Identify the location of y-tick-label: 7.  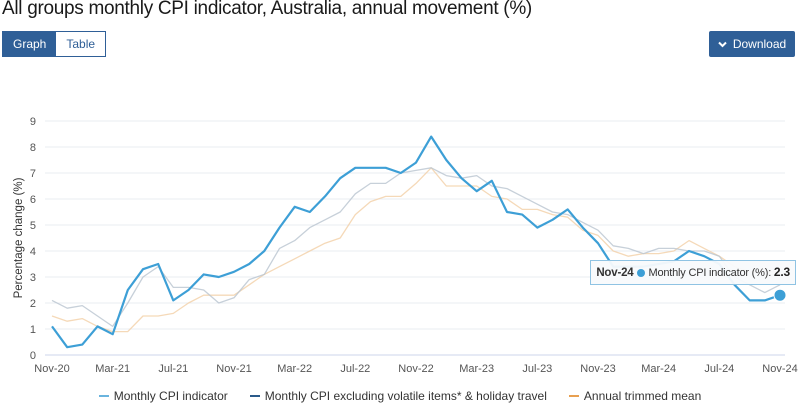
(33, 174).